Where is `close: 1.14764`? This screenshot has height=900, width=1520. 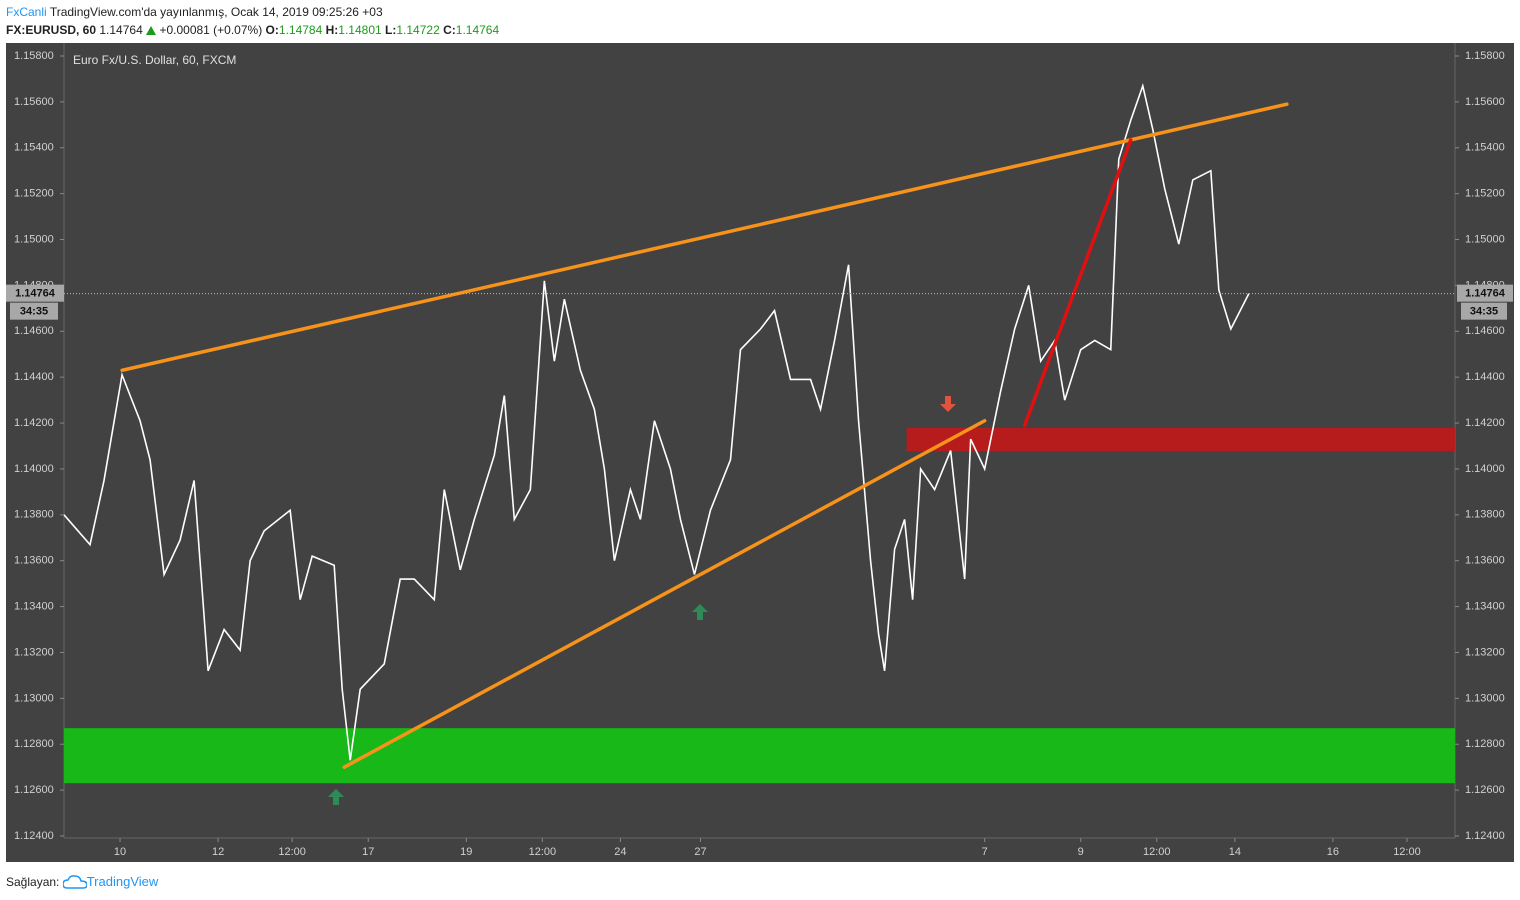 close: 1.14764 is located at coordinates (477, 30).